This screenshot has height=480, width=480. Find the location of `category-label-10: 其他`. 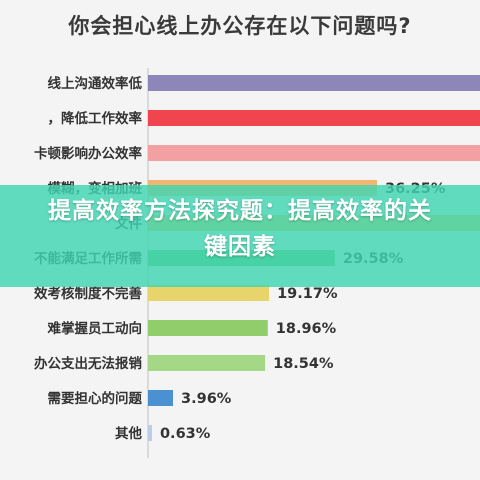

category-label-10: 其他 is located at coordinates (128, 433).